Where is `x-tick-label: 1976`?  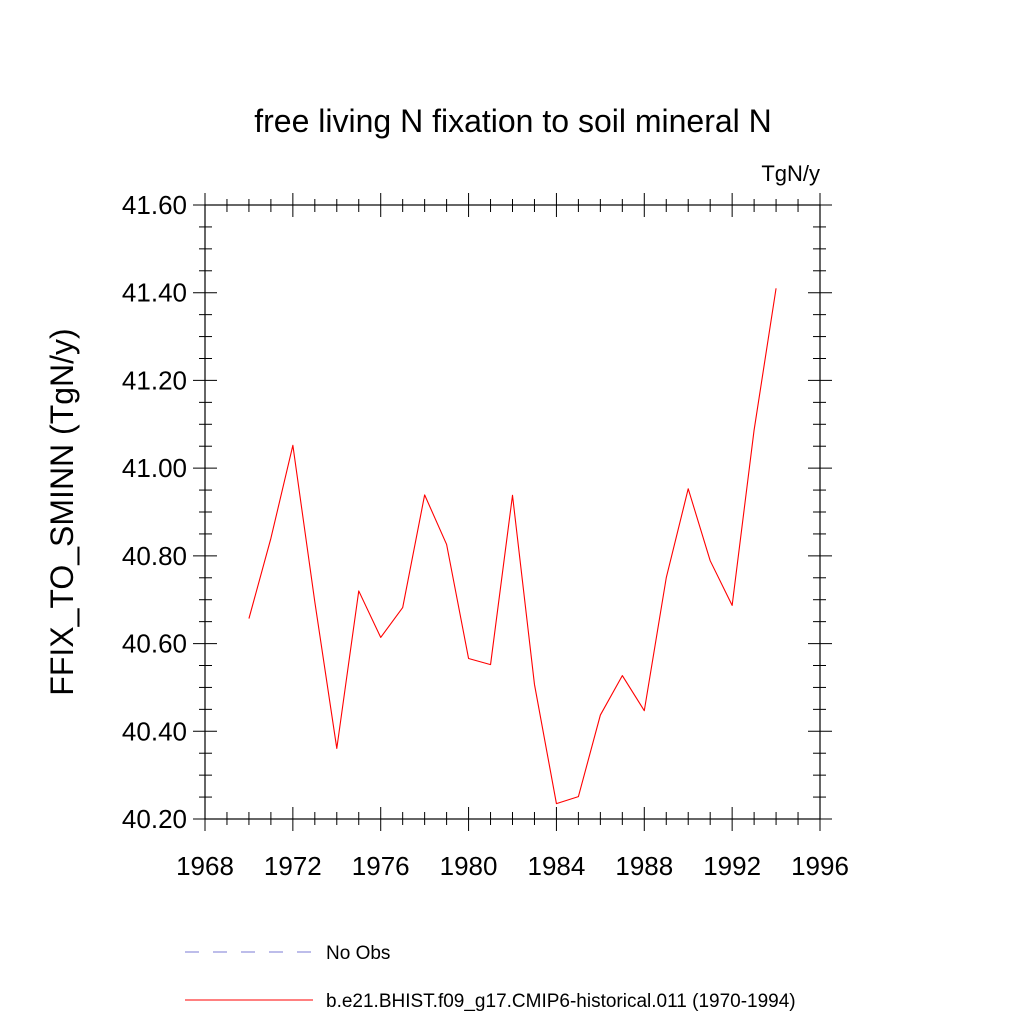 x-tick-label: 1976 is located at coordinates (381, 866).